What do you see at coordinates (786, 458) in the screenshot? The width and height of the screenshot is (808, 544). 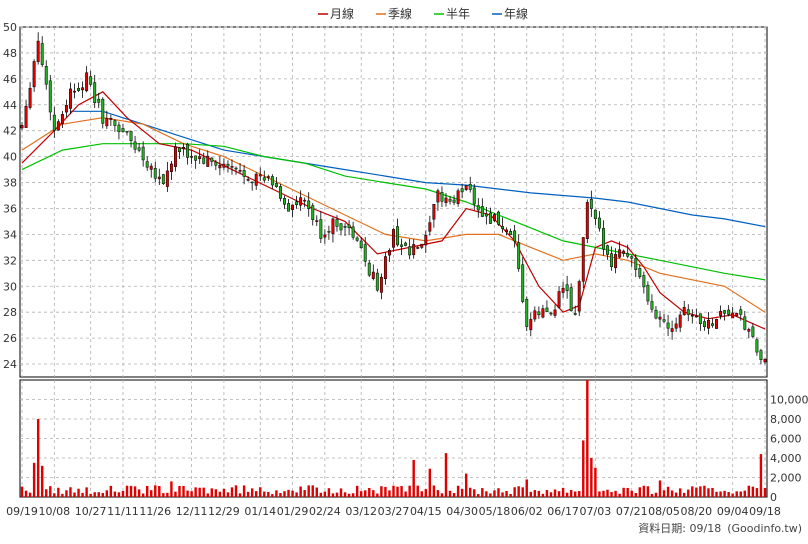 I see `volume-tick-label: 4,000` at bounding box center [786, 458].